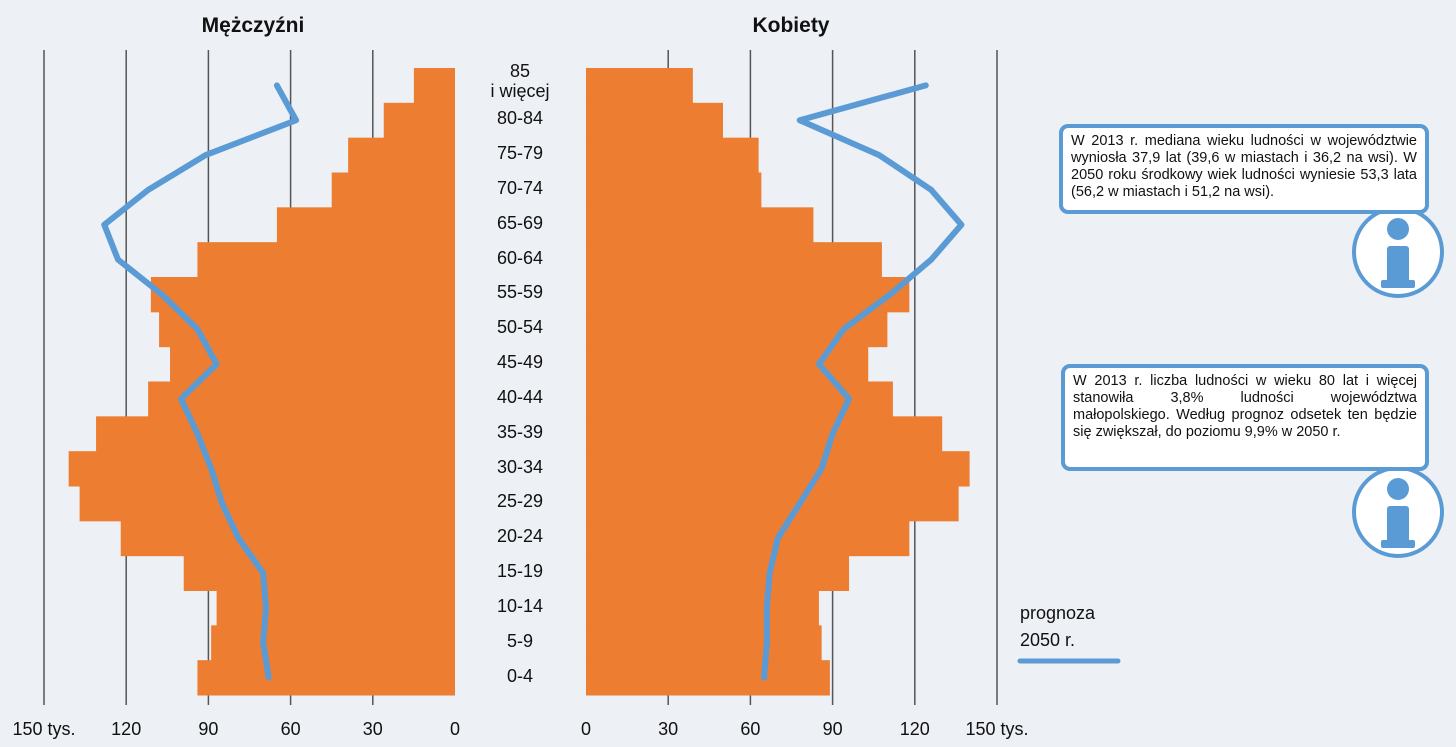  What do you see at coordinates (520, 571) in the screenshot?
I see `category-label: 15-19` at bounding box center [520, 571].